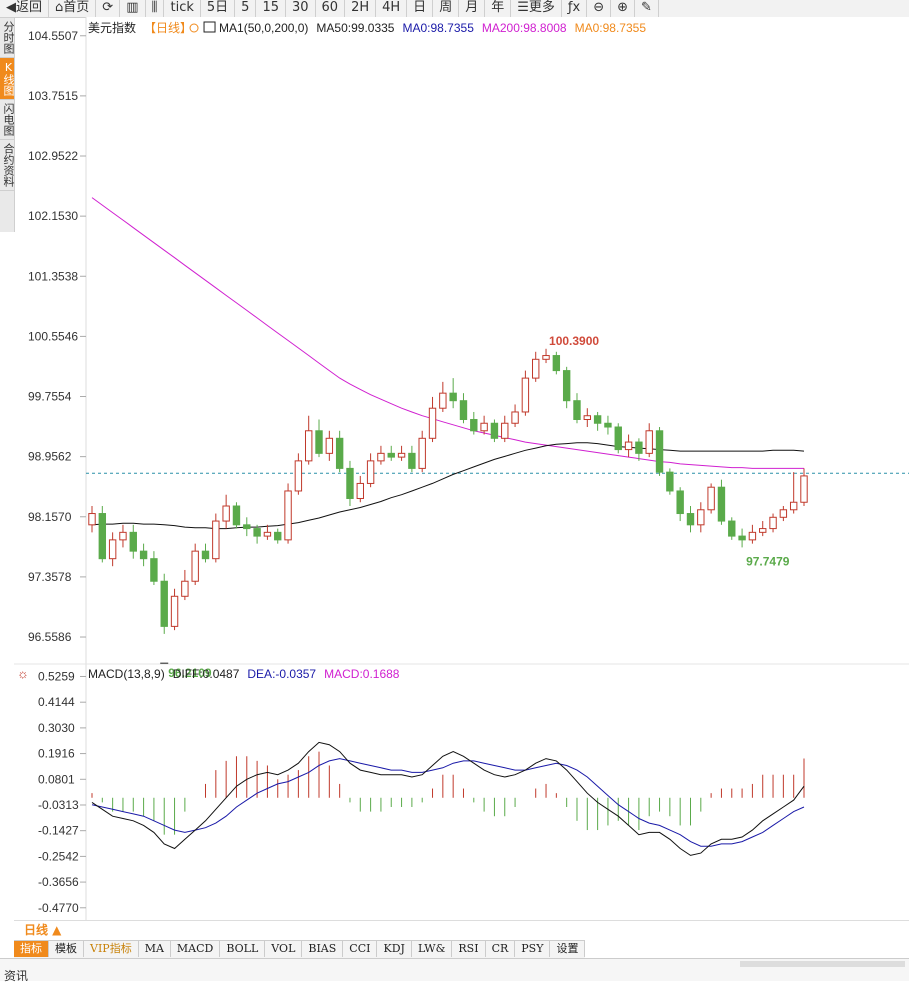 This screenshot has height=984, width=909. I want to click on back-icon: ◀, so click(11, 7).